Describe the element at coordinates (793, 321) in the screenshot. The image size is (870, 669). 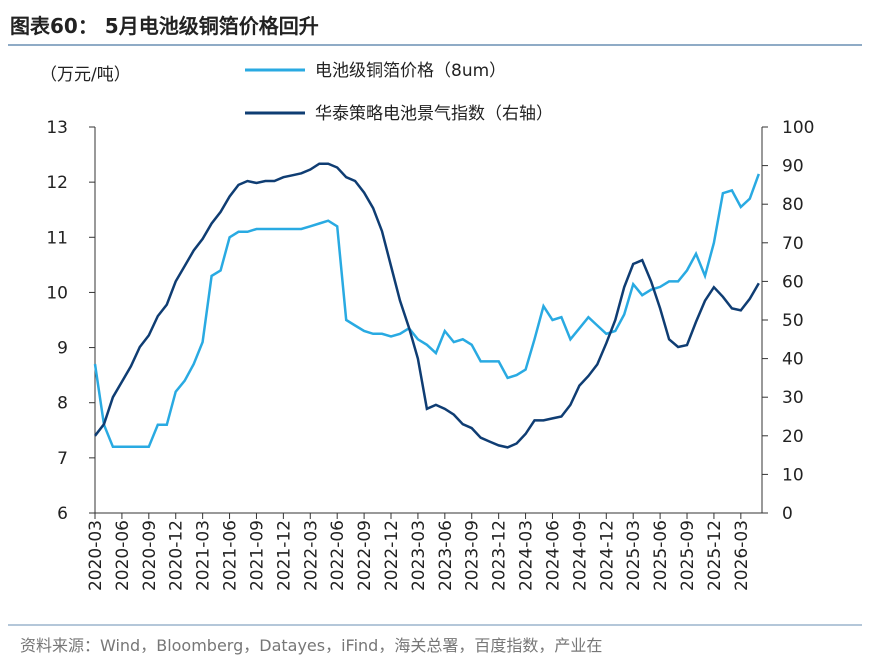
I see `y2-tick-label: 50` at that location.